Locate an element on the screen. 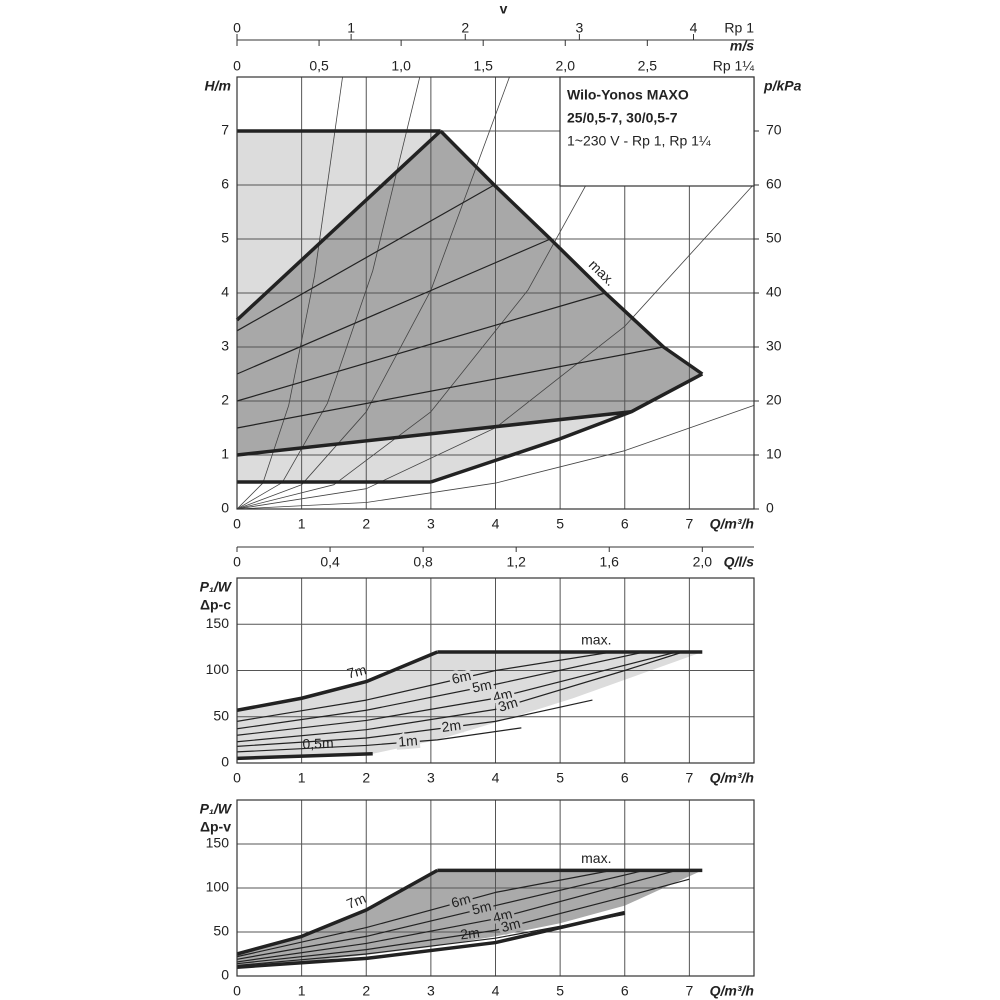 The image size is (1000, 1000). y2-tick-label: 40 is located at coordinates (774, 292).